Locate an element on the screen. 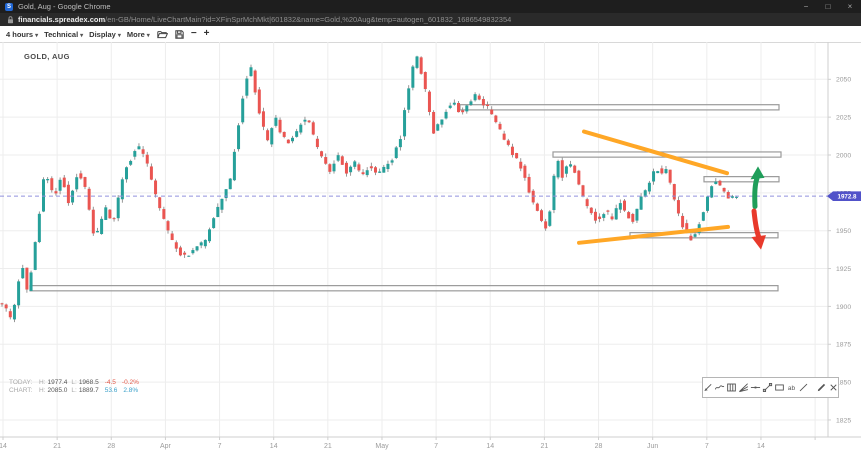  menu-technical: Technical ▾ is located at coordinates (64, 34).